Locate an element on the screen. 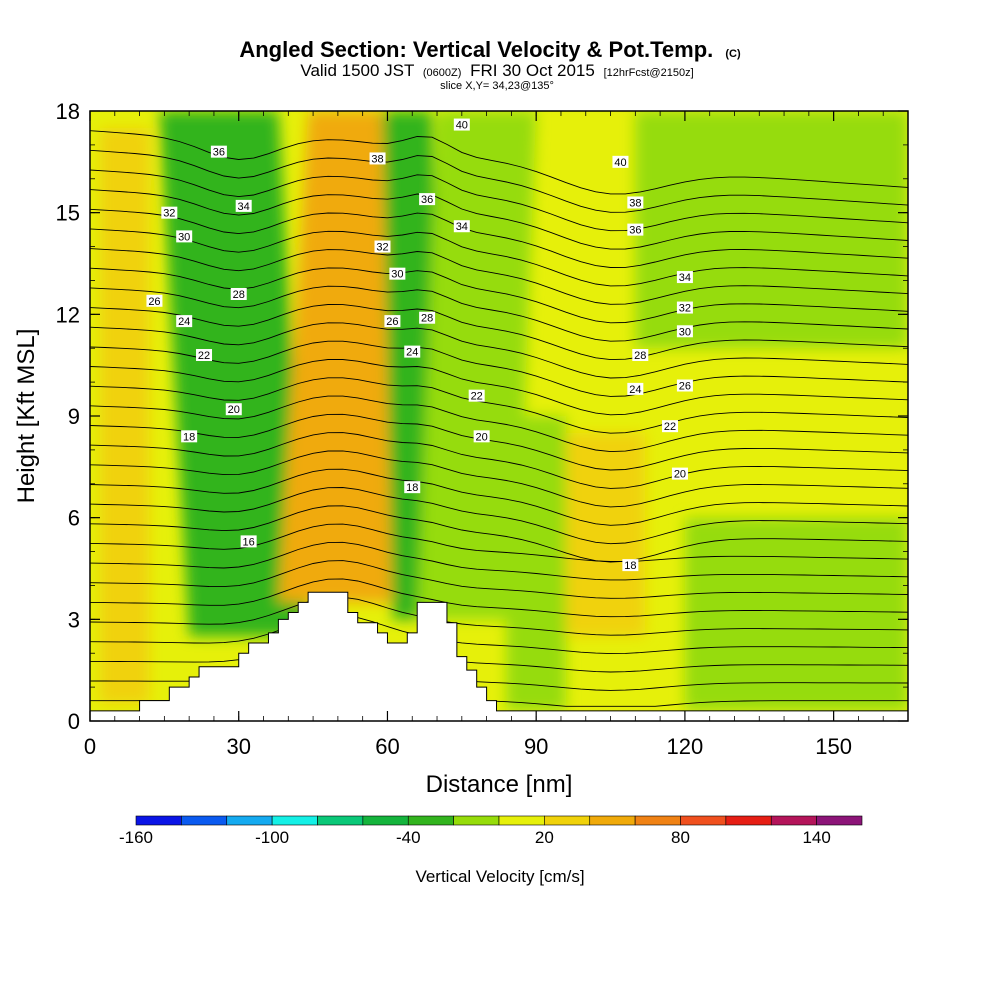  y-tick-label: 6 is located at coordinates (74, 518).